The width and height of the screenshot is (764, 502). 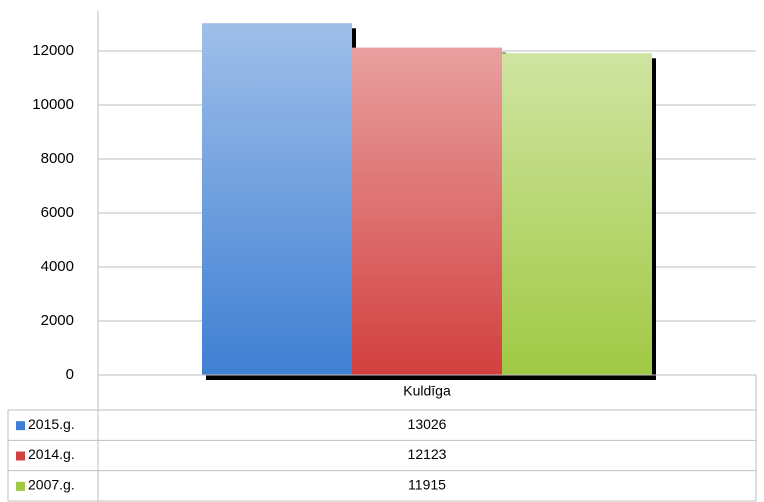 I want to click on table-value: 13026, so click(x=427, y=424).